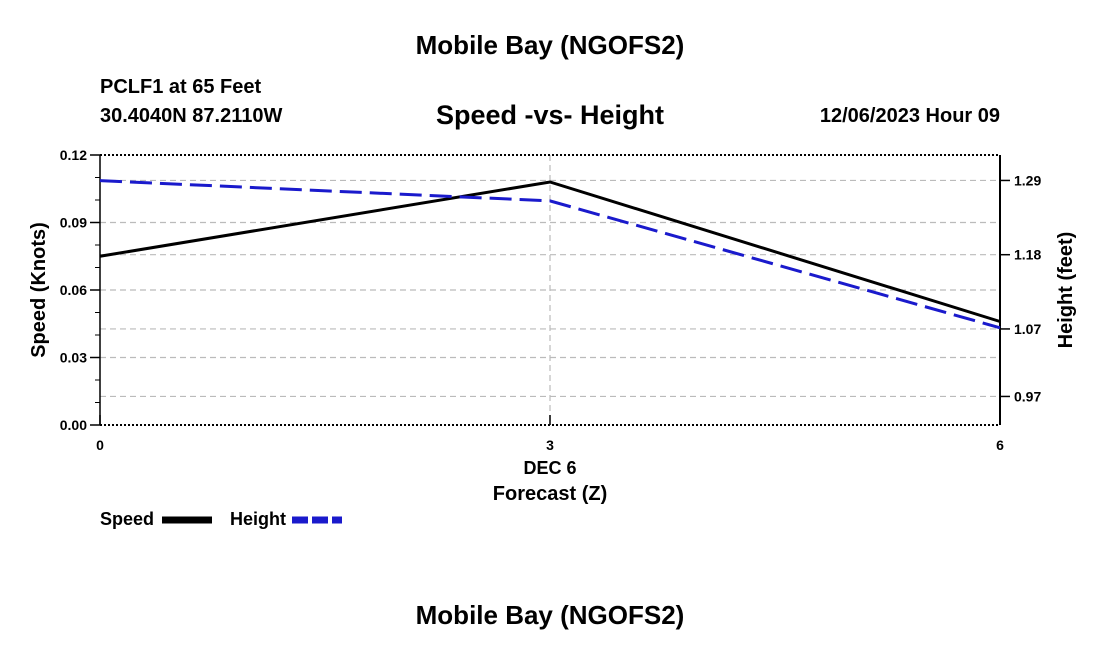 Image resolution: width=1100 pixels, height=650 pixels. Describe the element at coordinates (550, 494) in the screenshot. I see `x-axis-label: Forecast (Z)` at that location.